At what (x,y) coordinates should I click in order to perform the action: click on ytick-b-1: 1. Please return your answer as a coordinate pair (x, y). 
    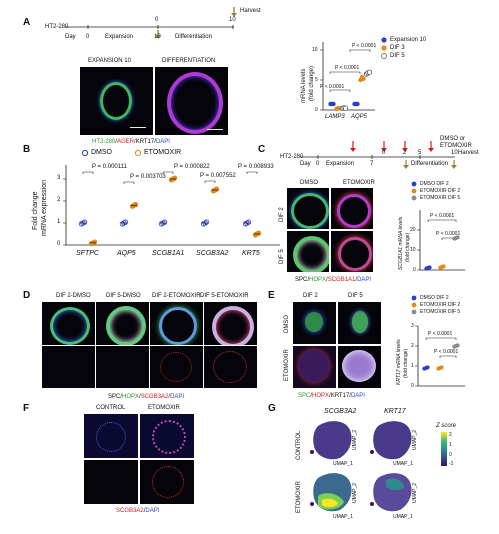
    Looking at the image, I should click on (59, 222).